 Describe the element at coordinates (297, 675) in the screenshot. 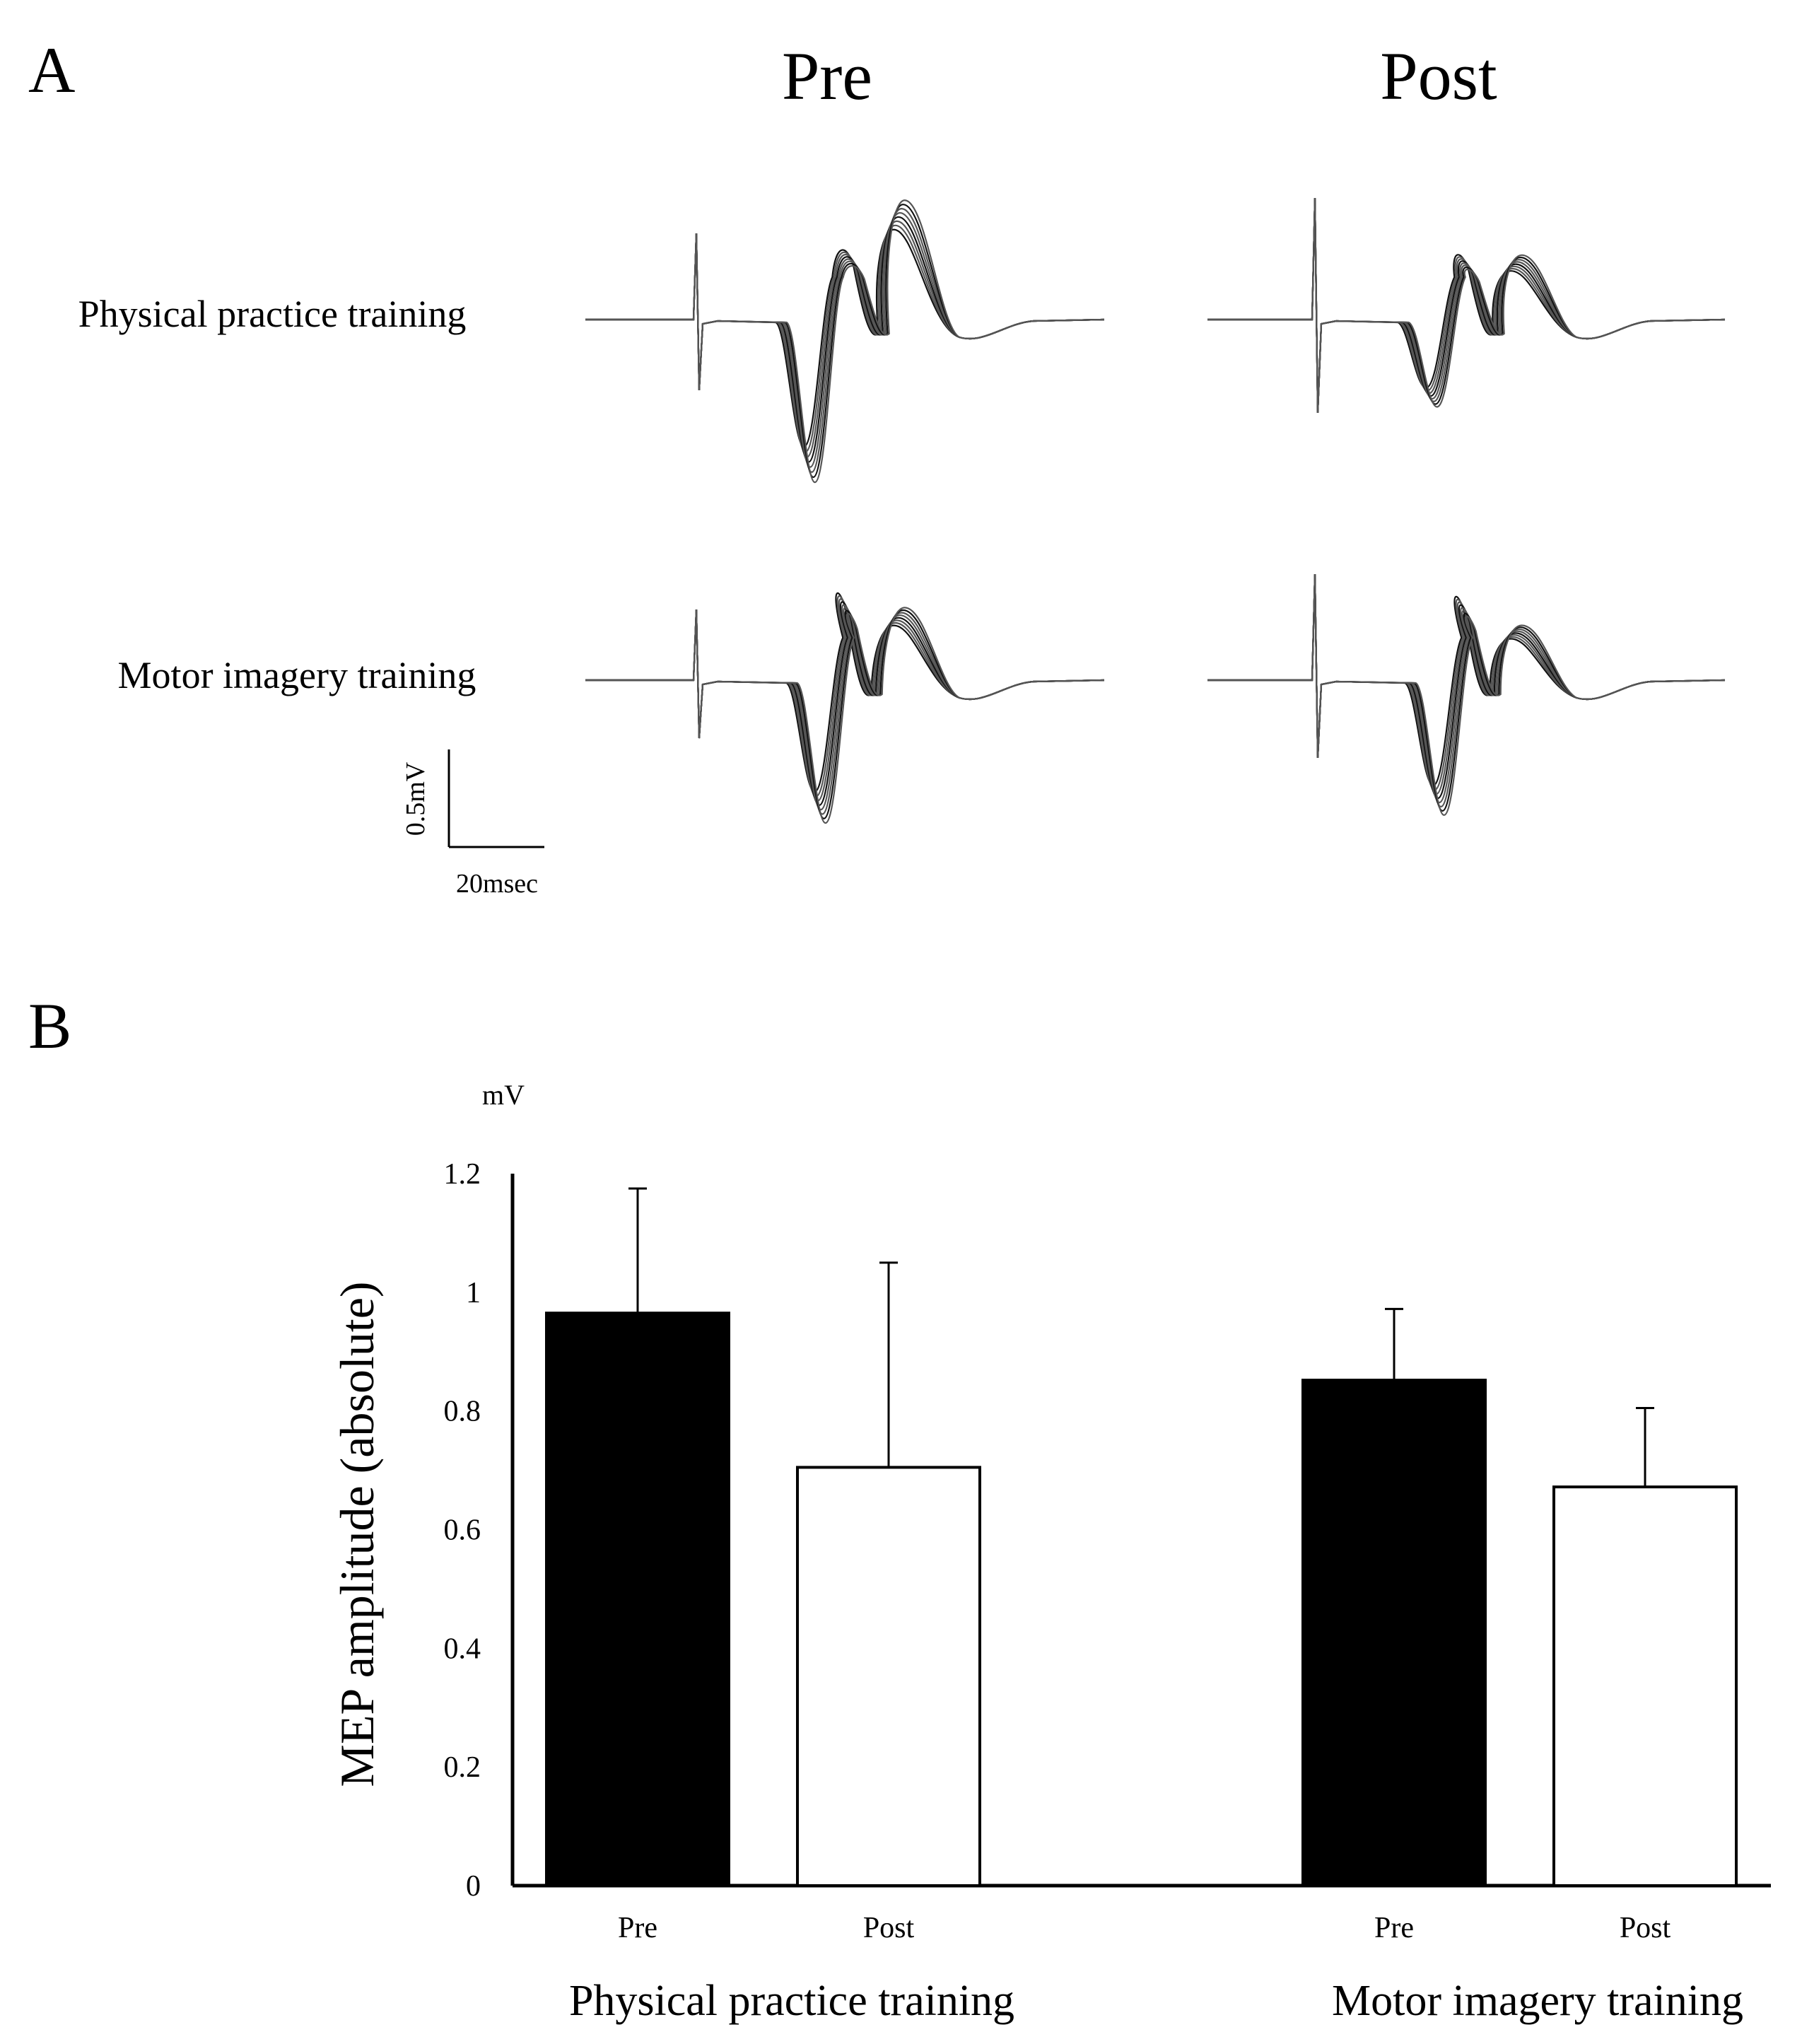

I see `row-label-imagery: Motor imagery training` at that location.